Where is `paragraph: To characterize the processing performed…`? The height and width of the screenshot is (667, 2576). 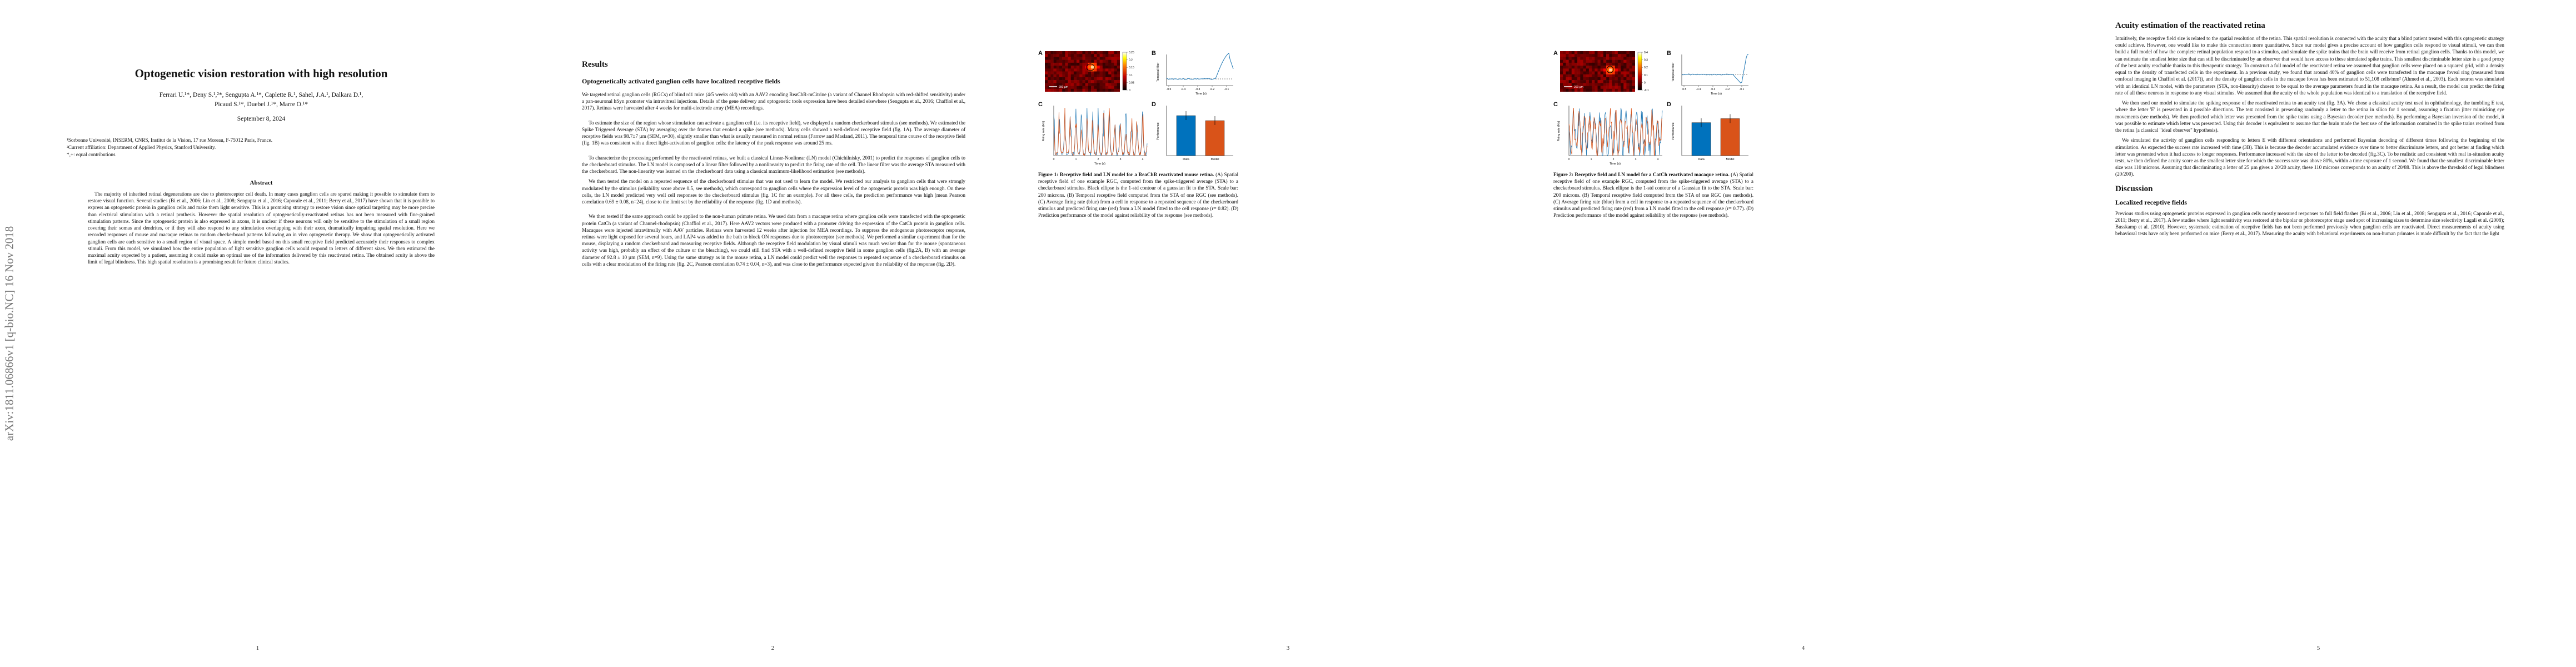 paragraph: To characterize the processing performed… is located at coordinates (773, 165).